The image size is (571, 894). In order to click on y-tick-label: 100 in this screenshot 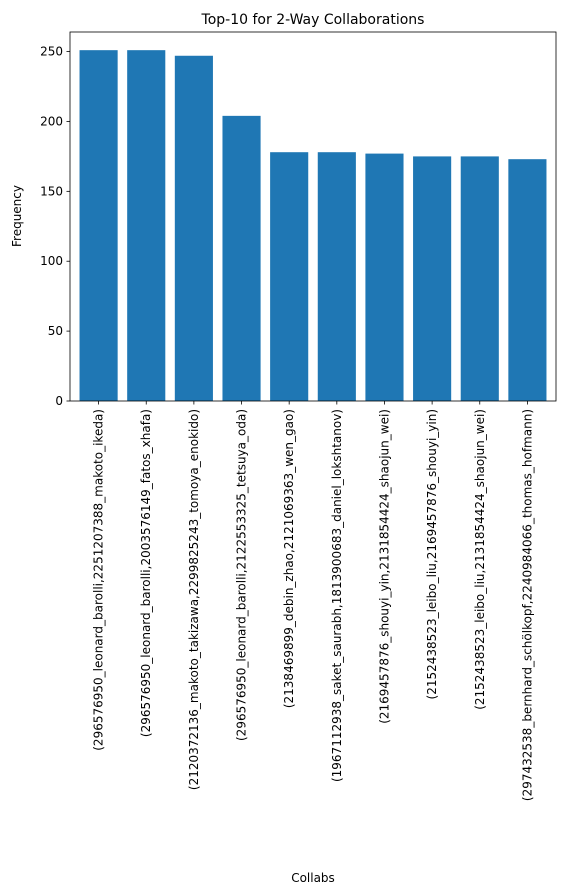, I will do `click(51, 261)`.